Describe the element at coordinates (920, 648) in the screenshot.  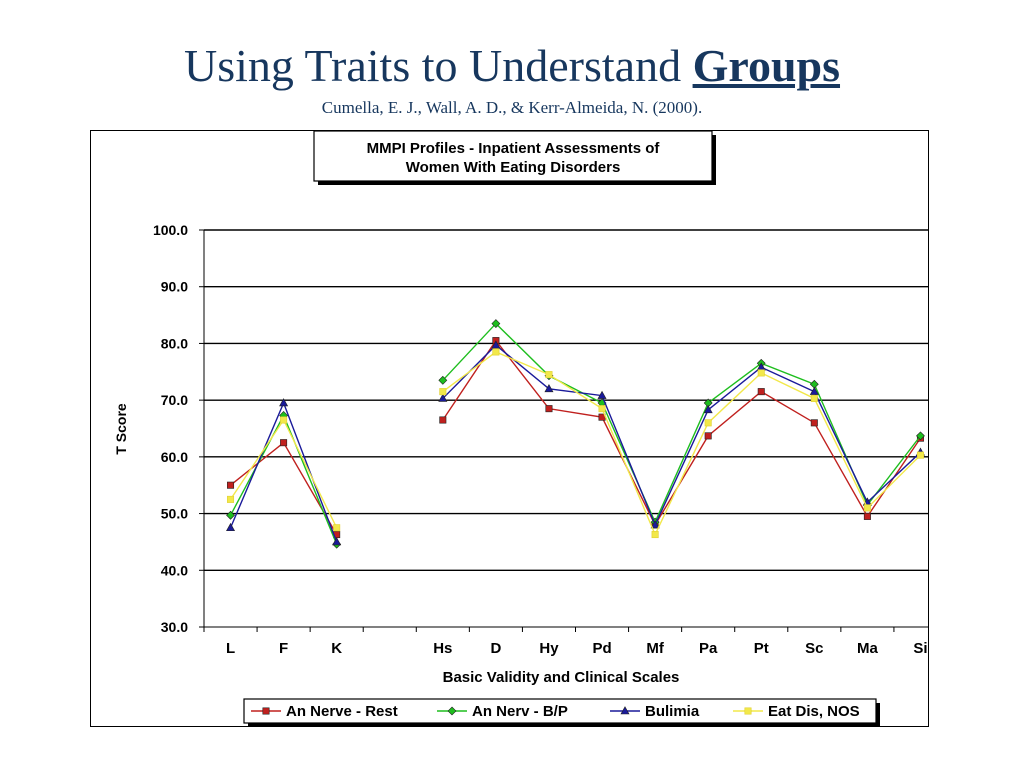
I see `x-tick-label: Si` at that location.